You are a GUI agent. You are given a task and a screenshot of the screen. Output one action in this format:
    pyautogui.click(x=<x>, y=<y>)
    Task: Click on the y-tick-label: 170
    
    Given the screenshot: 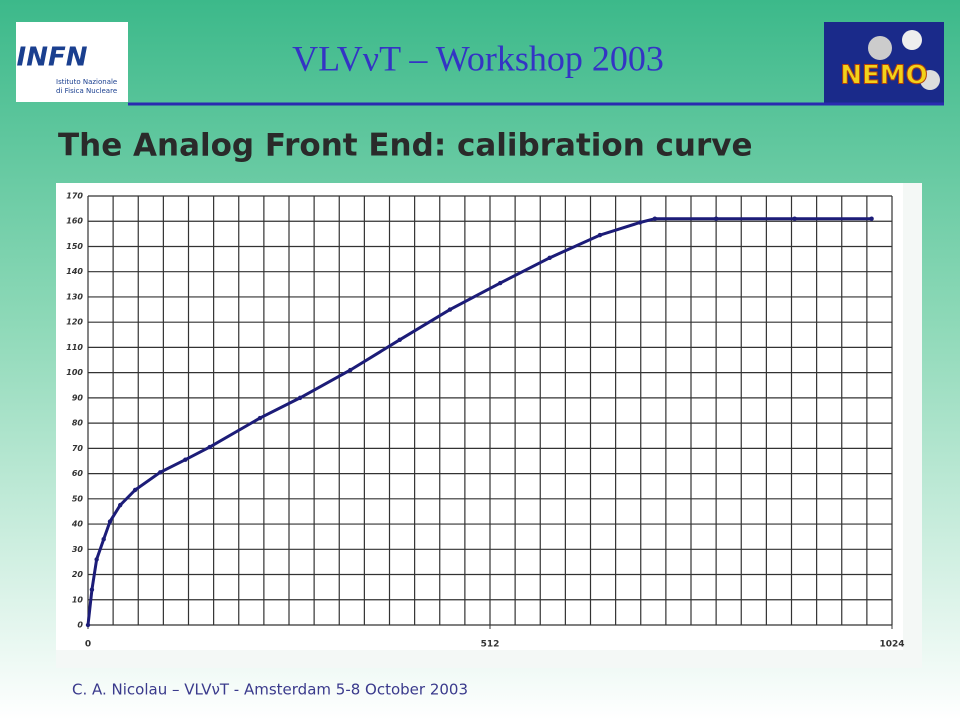 What is the action you would take?
    pyautogui.click(x=74, y=196)
    